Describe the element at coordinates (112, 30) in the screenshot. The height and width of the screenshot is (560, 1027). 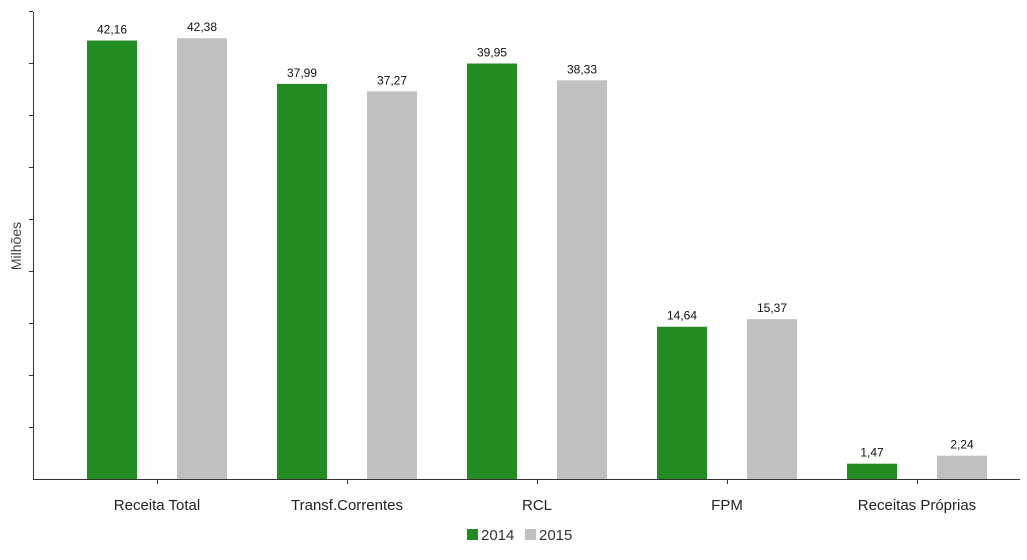
I see `data-label-2014-1: 42,16` at that location.